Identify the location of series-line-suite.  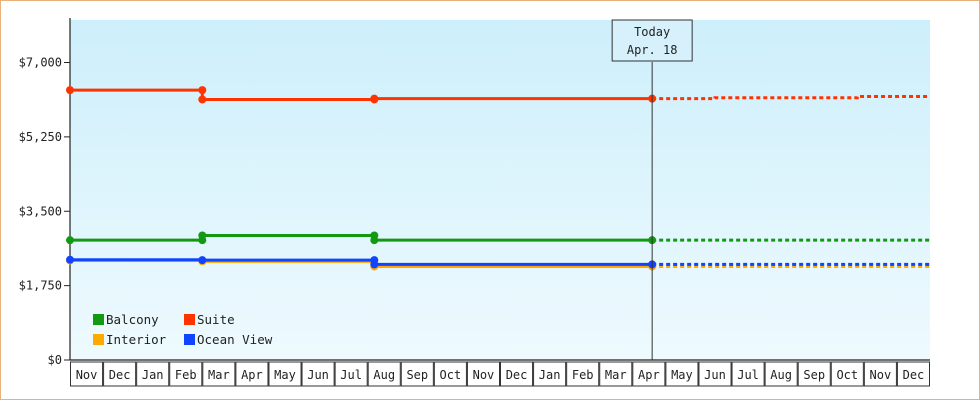
(361, 94).